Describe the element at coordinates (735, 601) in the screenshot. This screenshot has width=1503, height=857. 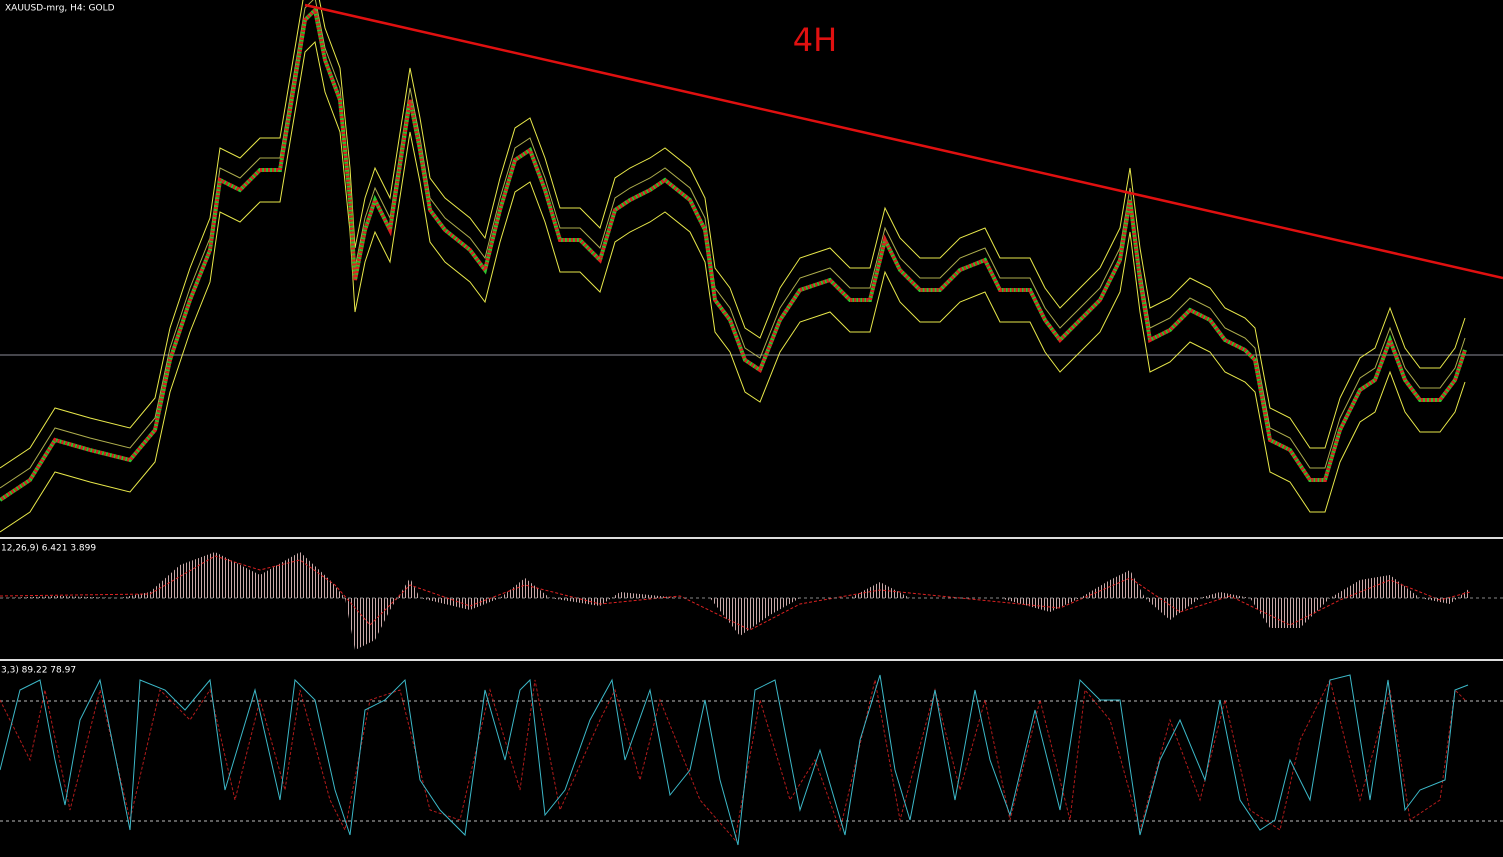
I see `macd-histogram` at that location.